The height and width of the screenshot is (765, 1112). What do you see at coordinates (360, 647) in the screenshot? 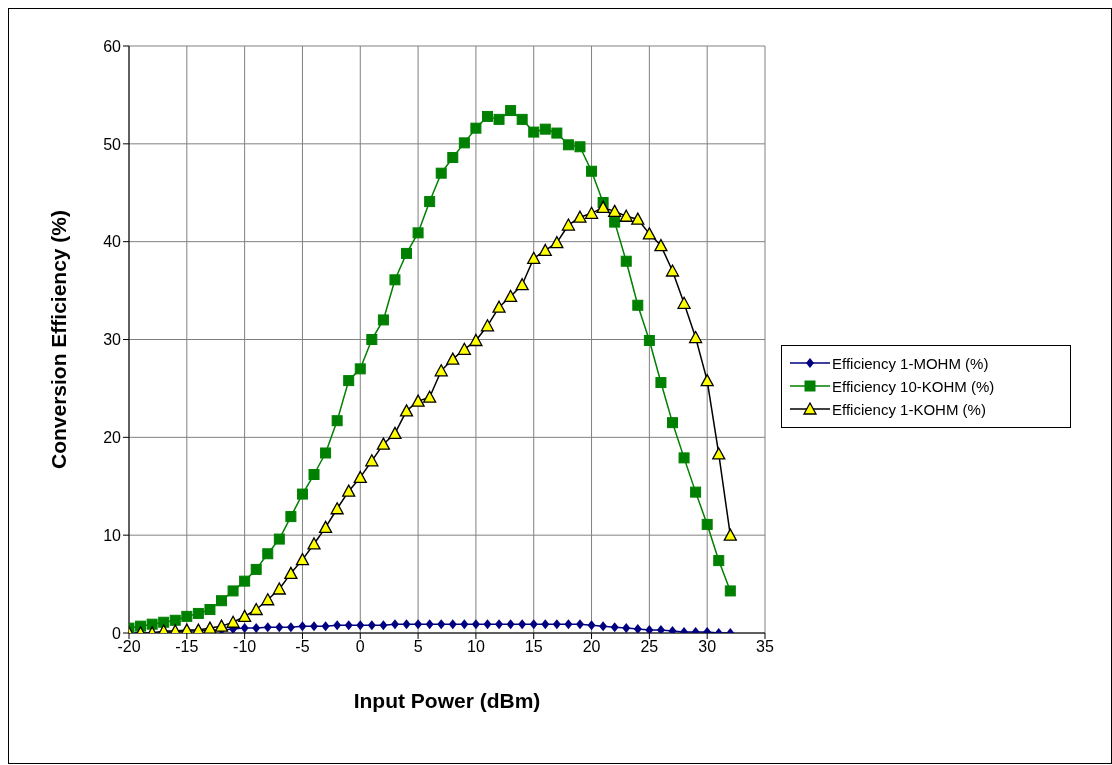
I see `x-tick-label: 0` at bounding box center [360, 647].